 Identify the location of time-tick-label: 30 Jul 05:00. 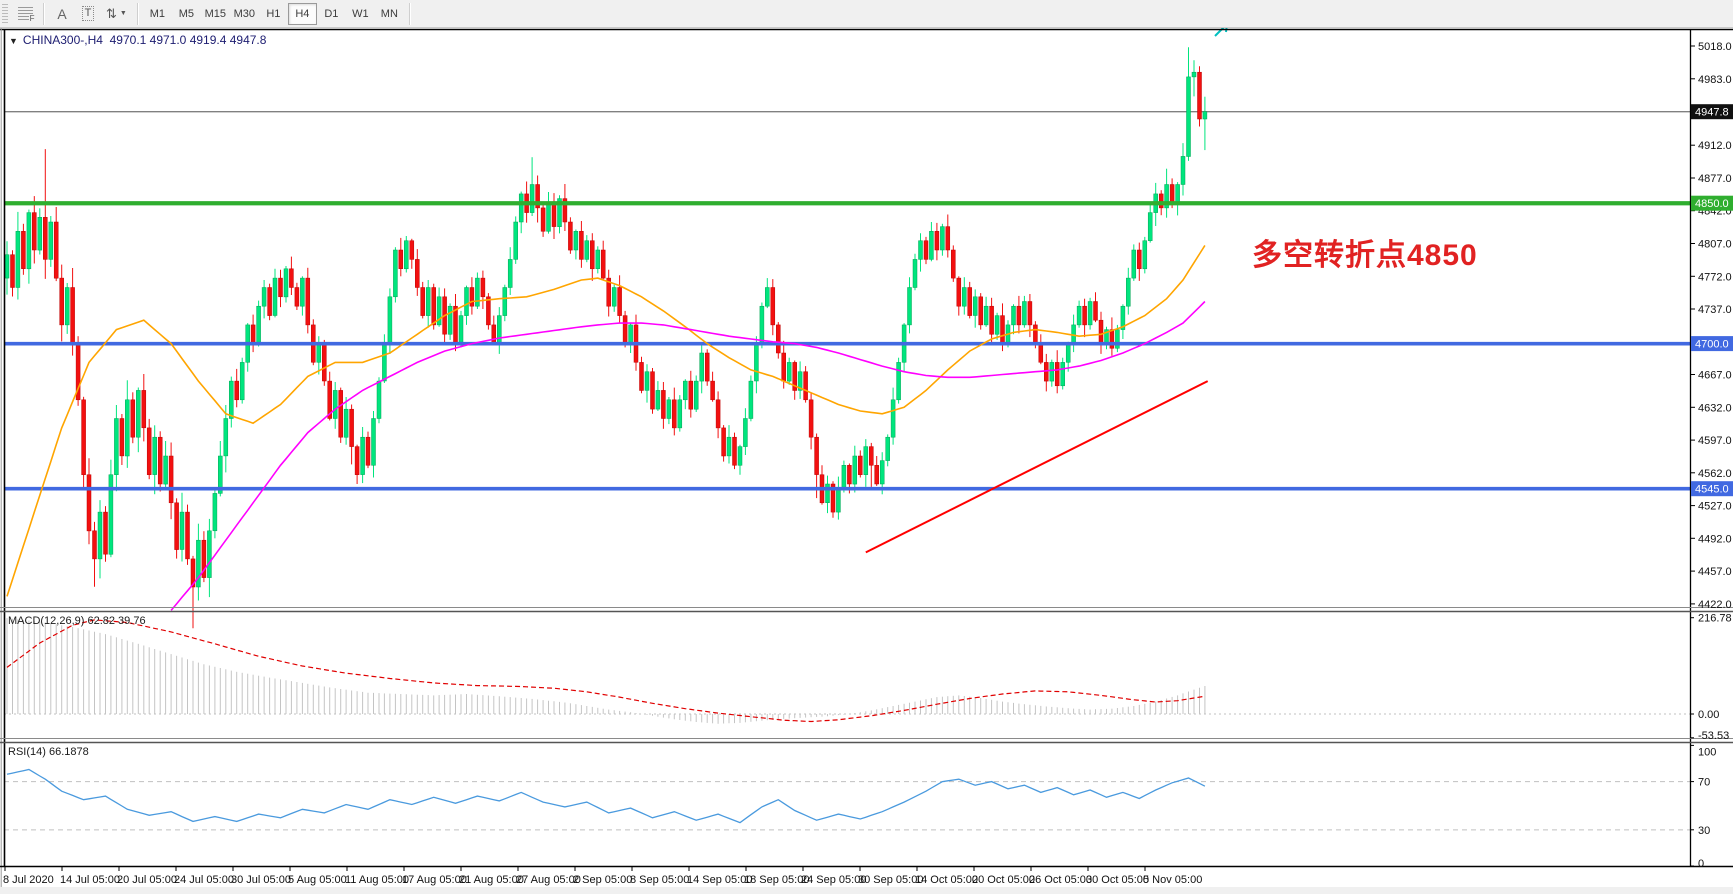
(261, 880).